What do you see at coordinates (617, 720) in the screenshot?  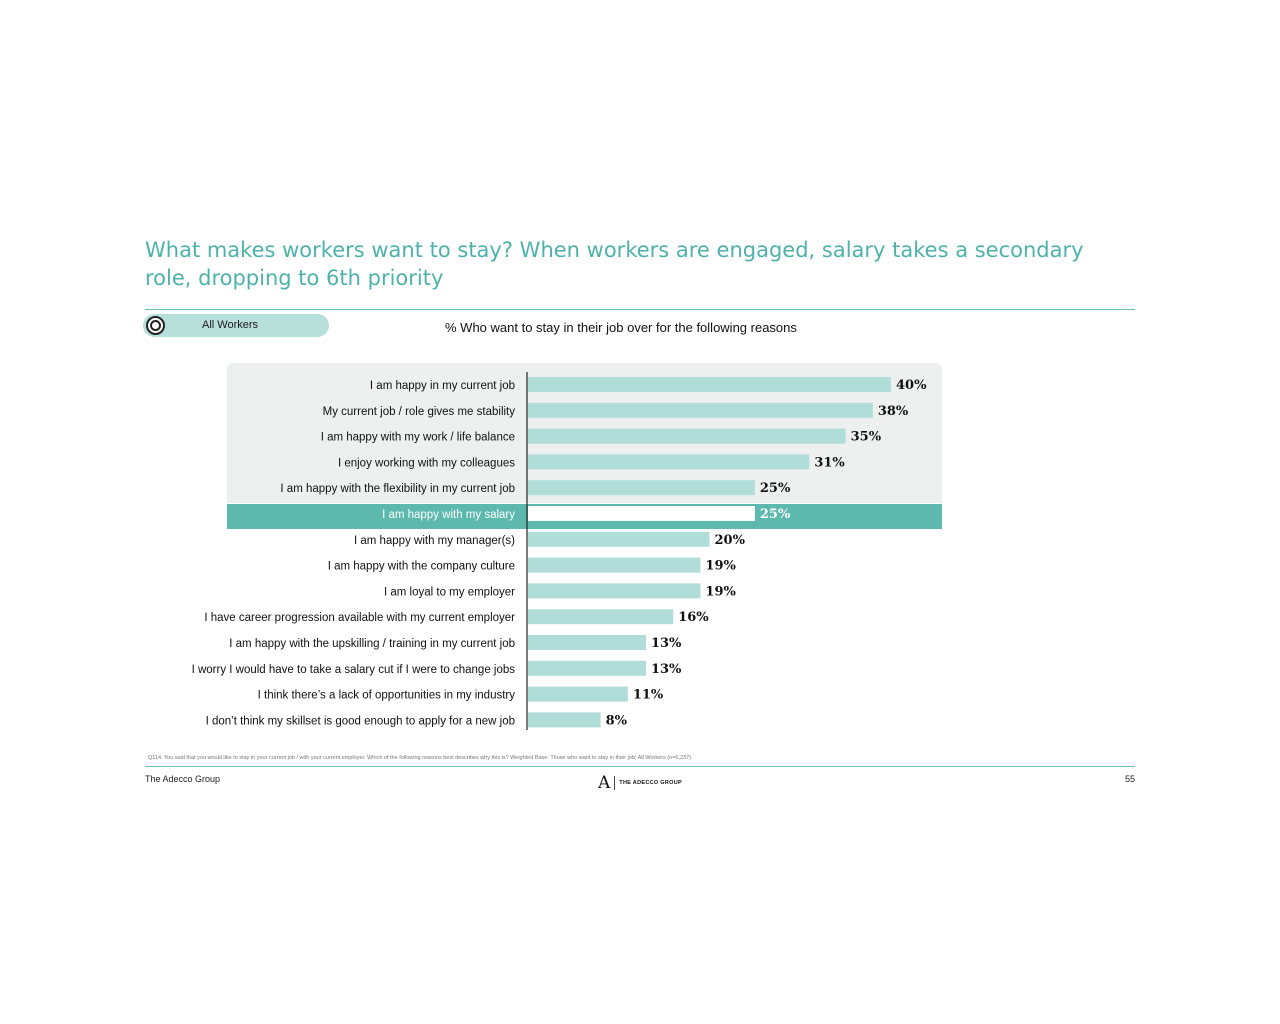 I see `data-label: 8%` at bounding box center [617, 720].